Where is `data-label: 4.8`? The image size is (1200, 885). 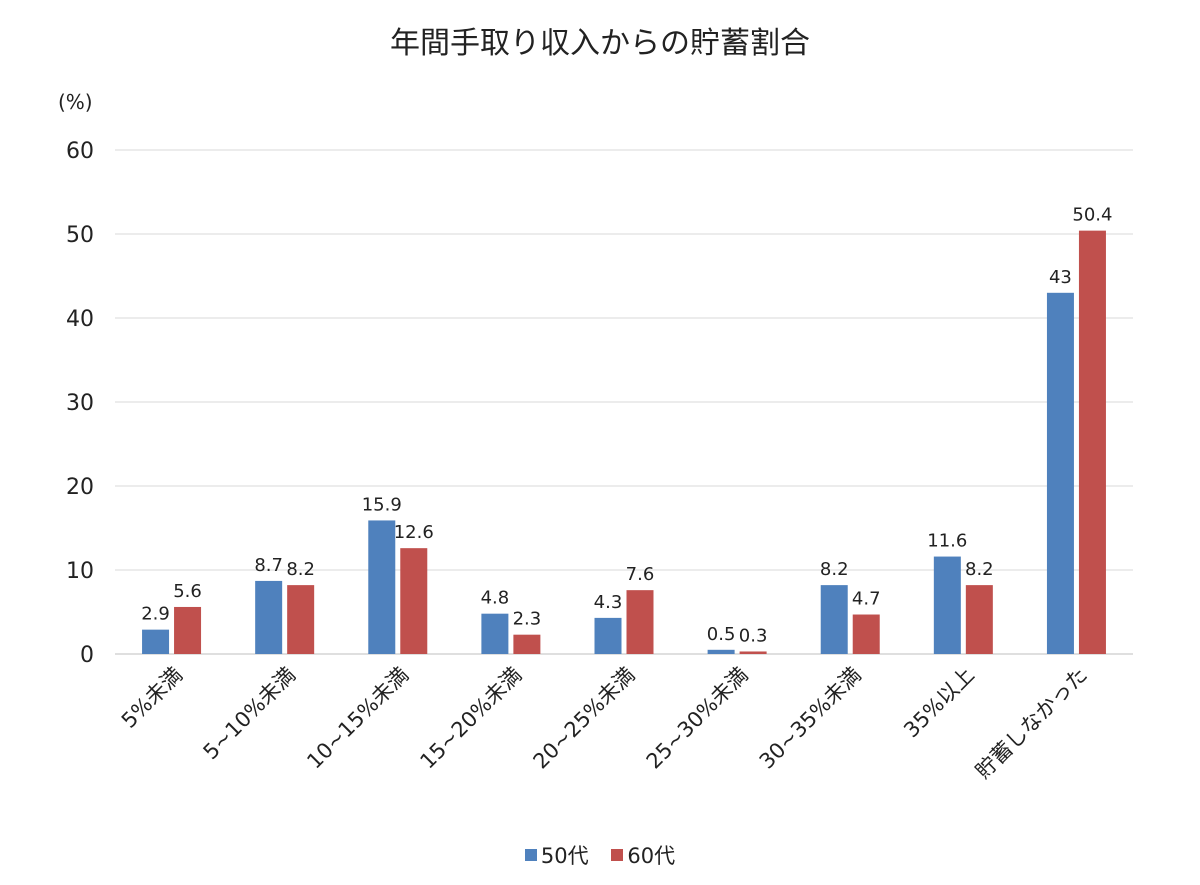 data-label: 4.8 is located at coordinates (495, 598).